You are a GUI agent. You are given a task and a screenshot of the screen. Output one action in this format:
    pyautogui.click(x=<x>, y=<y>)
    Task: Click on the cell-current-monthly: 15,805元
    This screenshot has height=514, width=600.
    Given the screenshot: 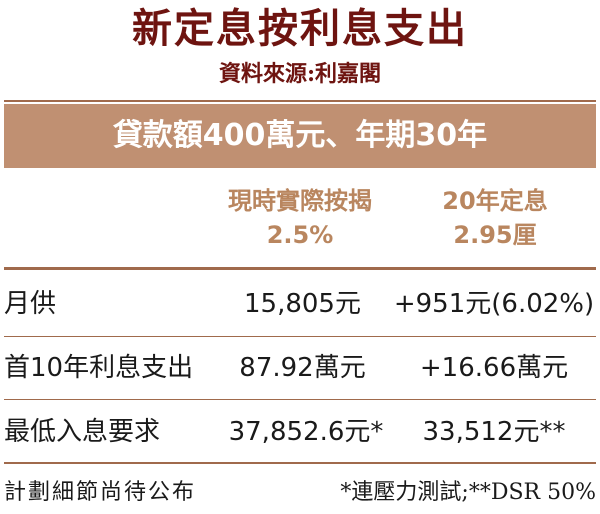 What is the action you would take?
    pyautogui.click(x=302, y=304)
    